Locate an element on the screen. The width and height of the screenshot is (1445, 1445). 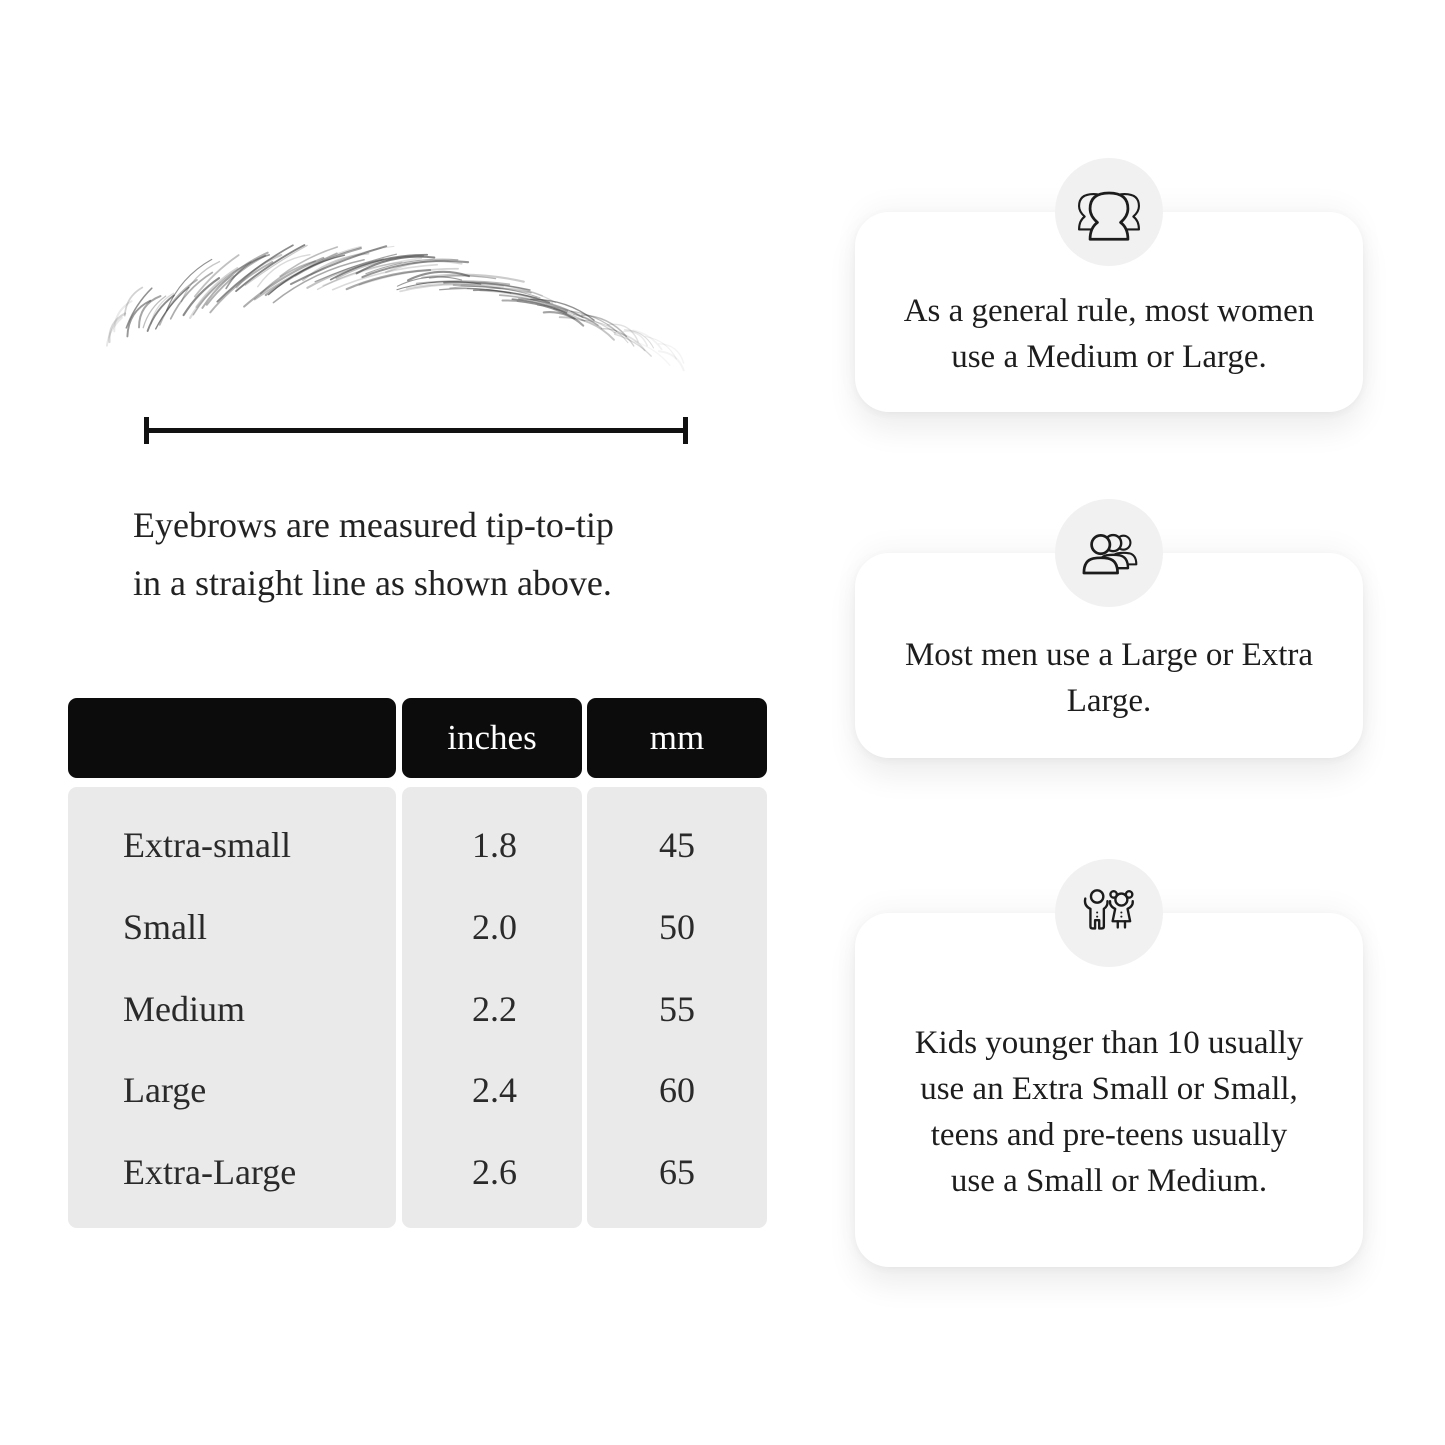
mm-value: 55 is located at coordinates (677, 1009).